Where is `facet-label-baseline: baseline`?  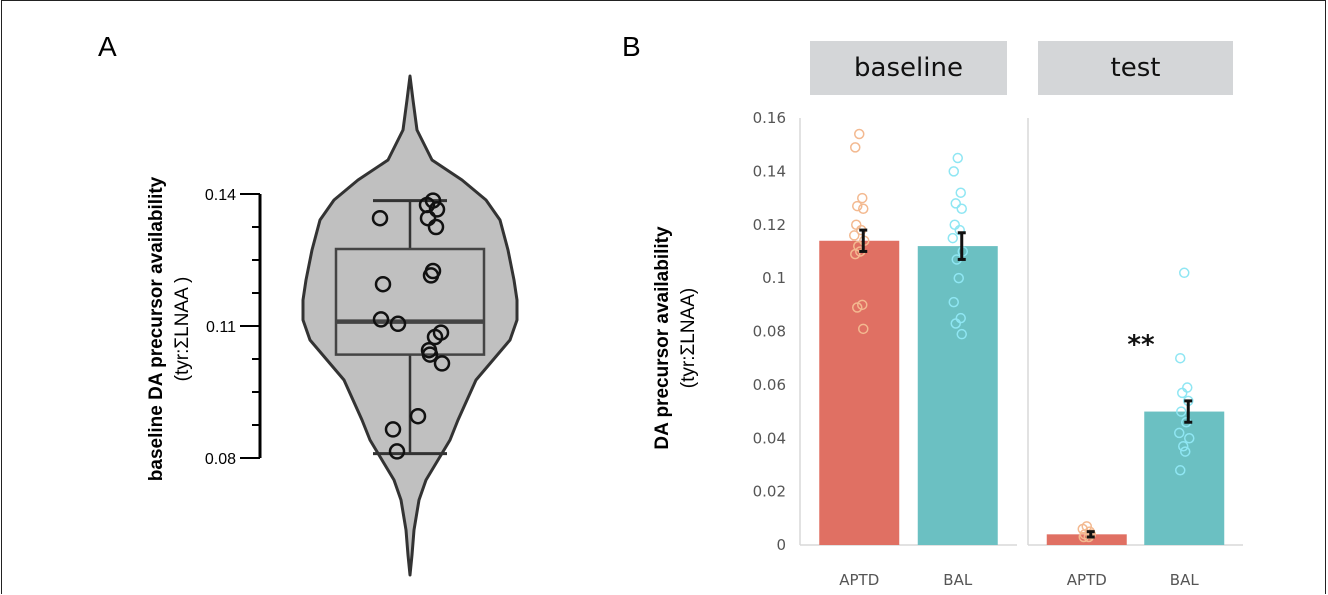 facet-label-baseline: baseline is located at coordinates (908, 68).